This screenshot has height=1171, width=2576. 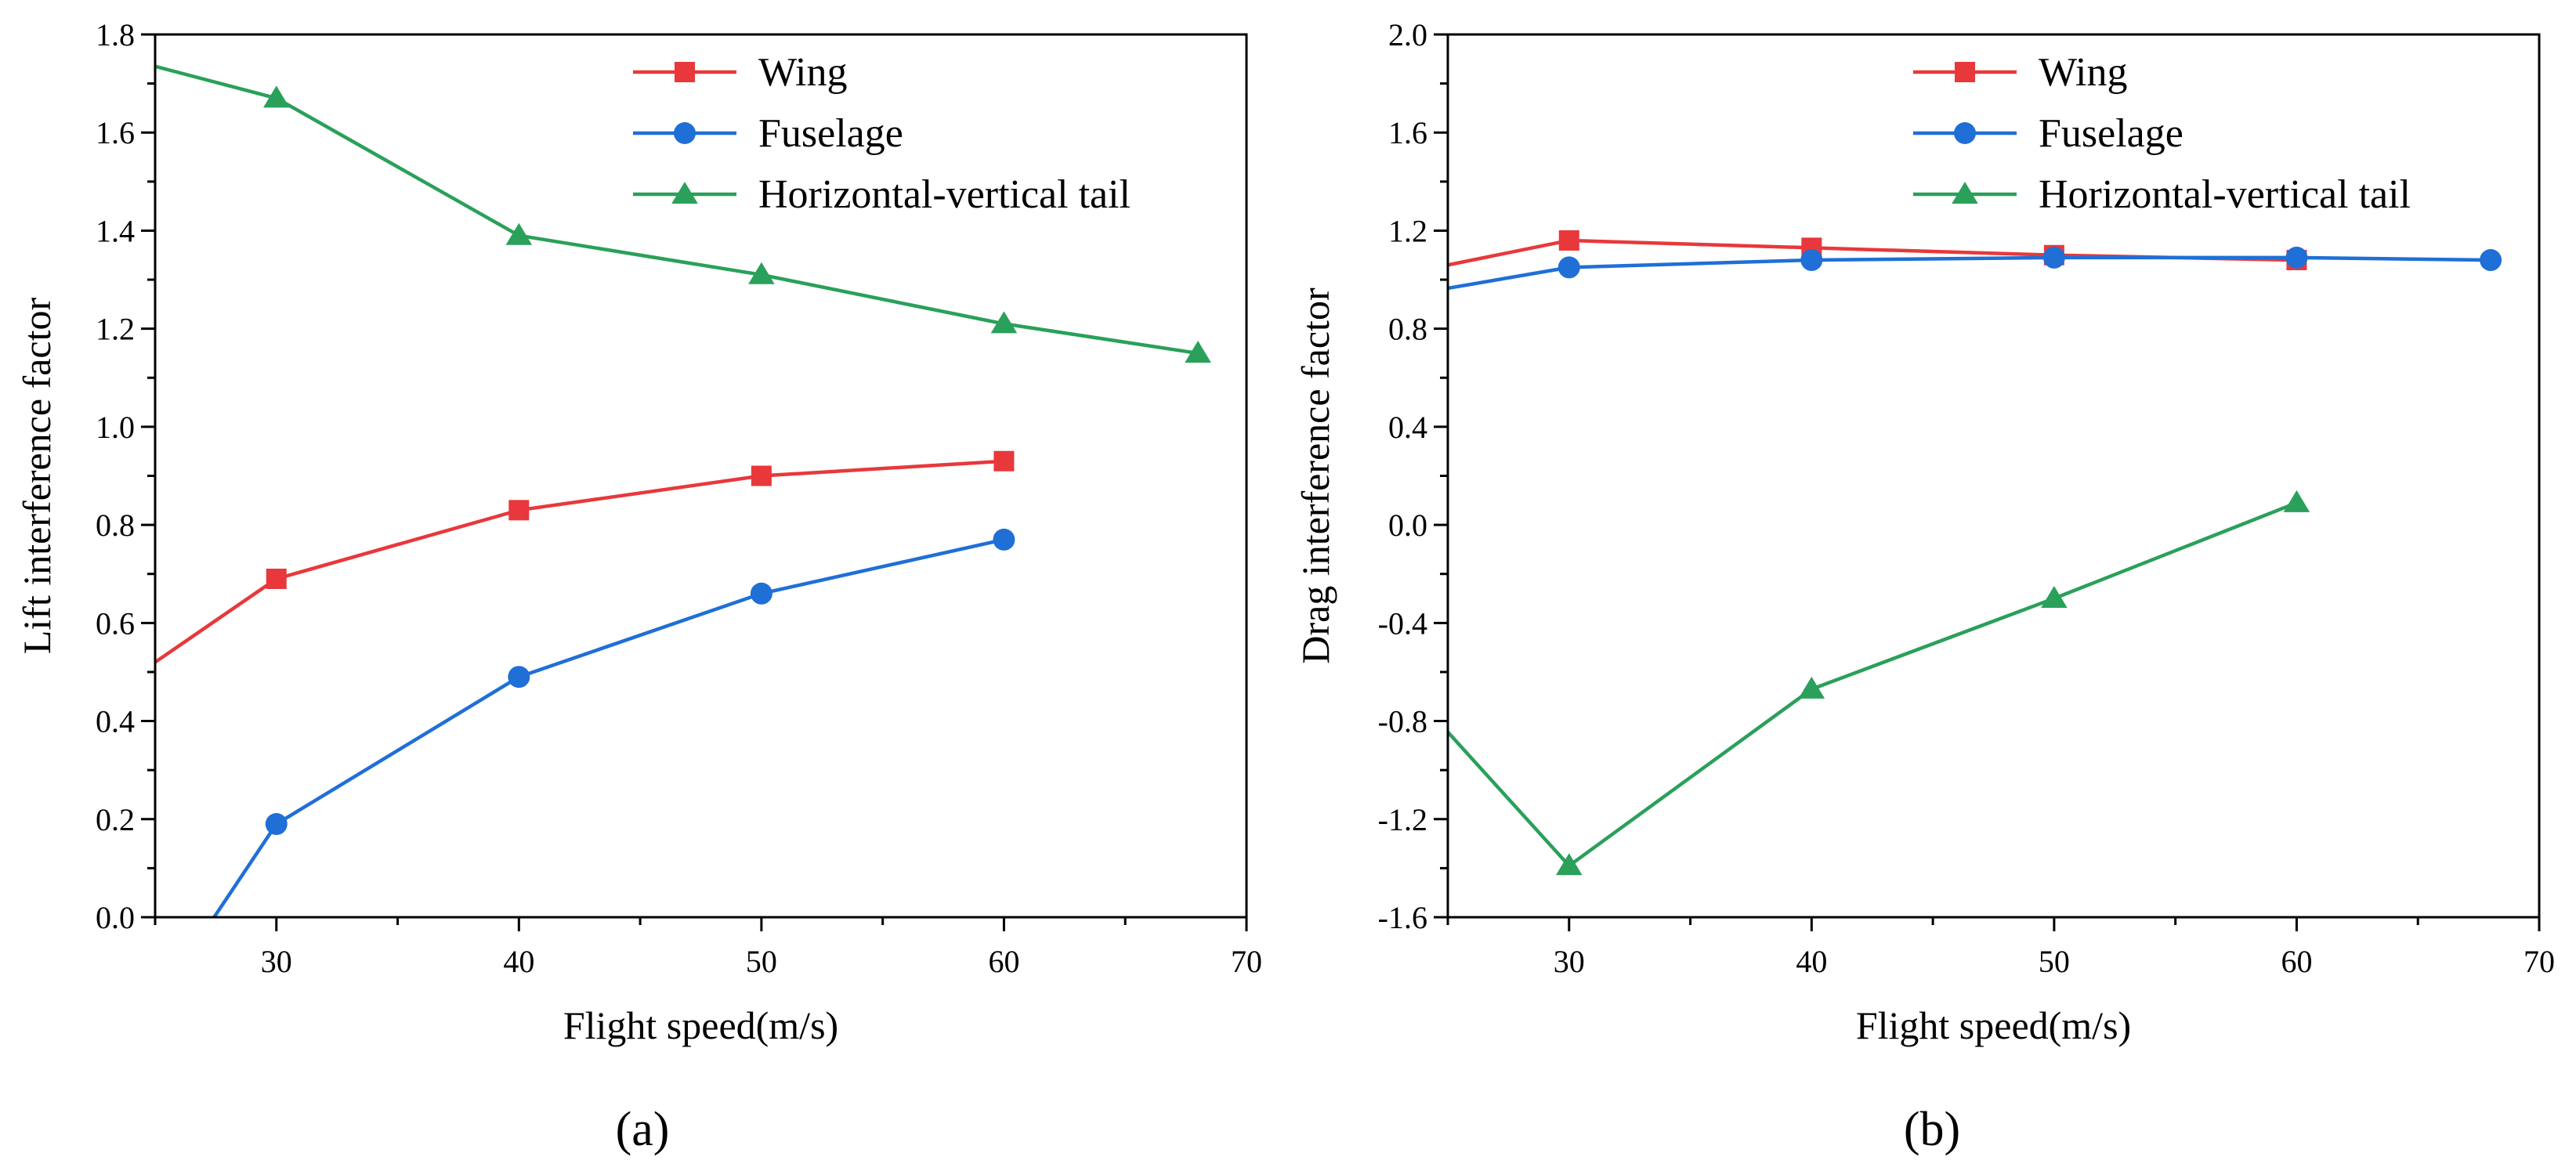 I want to click on legend-a: Wing Fuselage Horizontal-vertical tail, so click(x=882, y=133).